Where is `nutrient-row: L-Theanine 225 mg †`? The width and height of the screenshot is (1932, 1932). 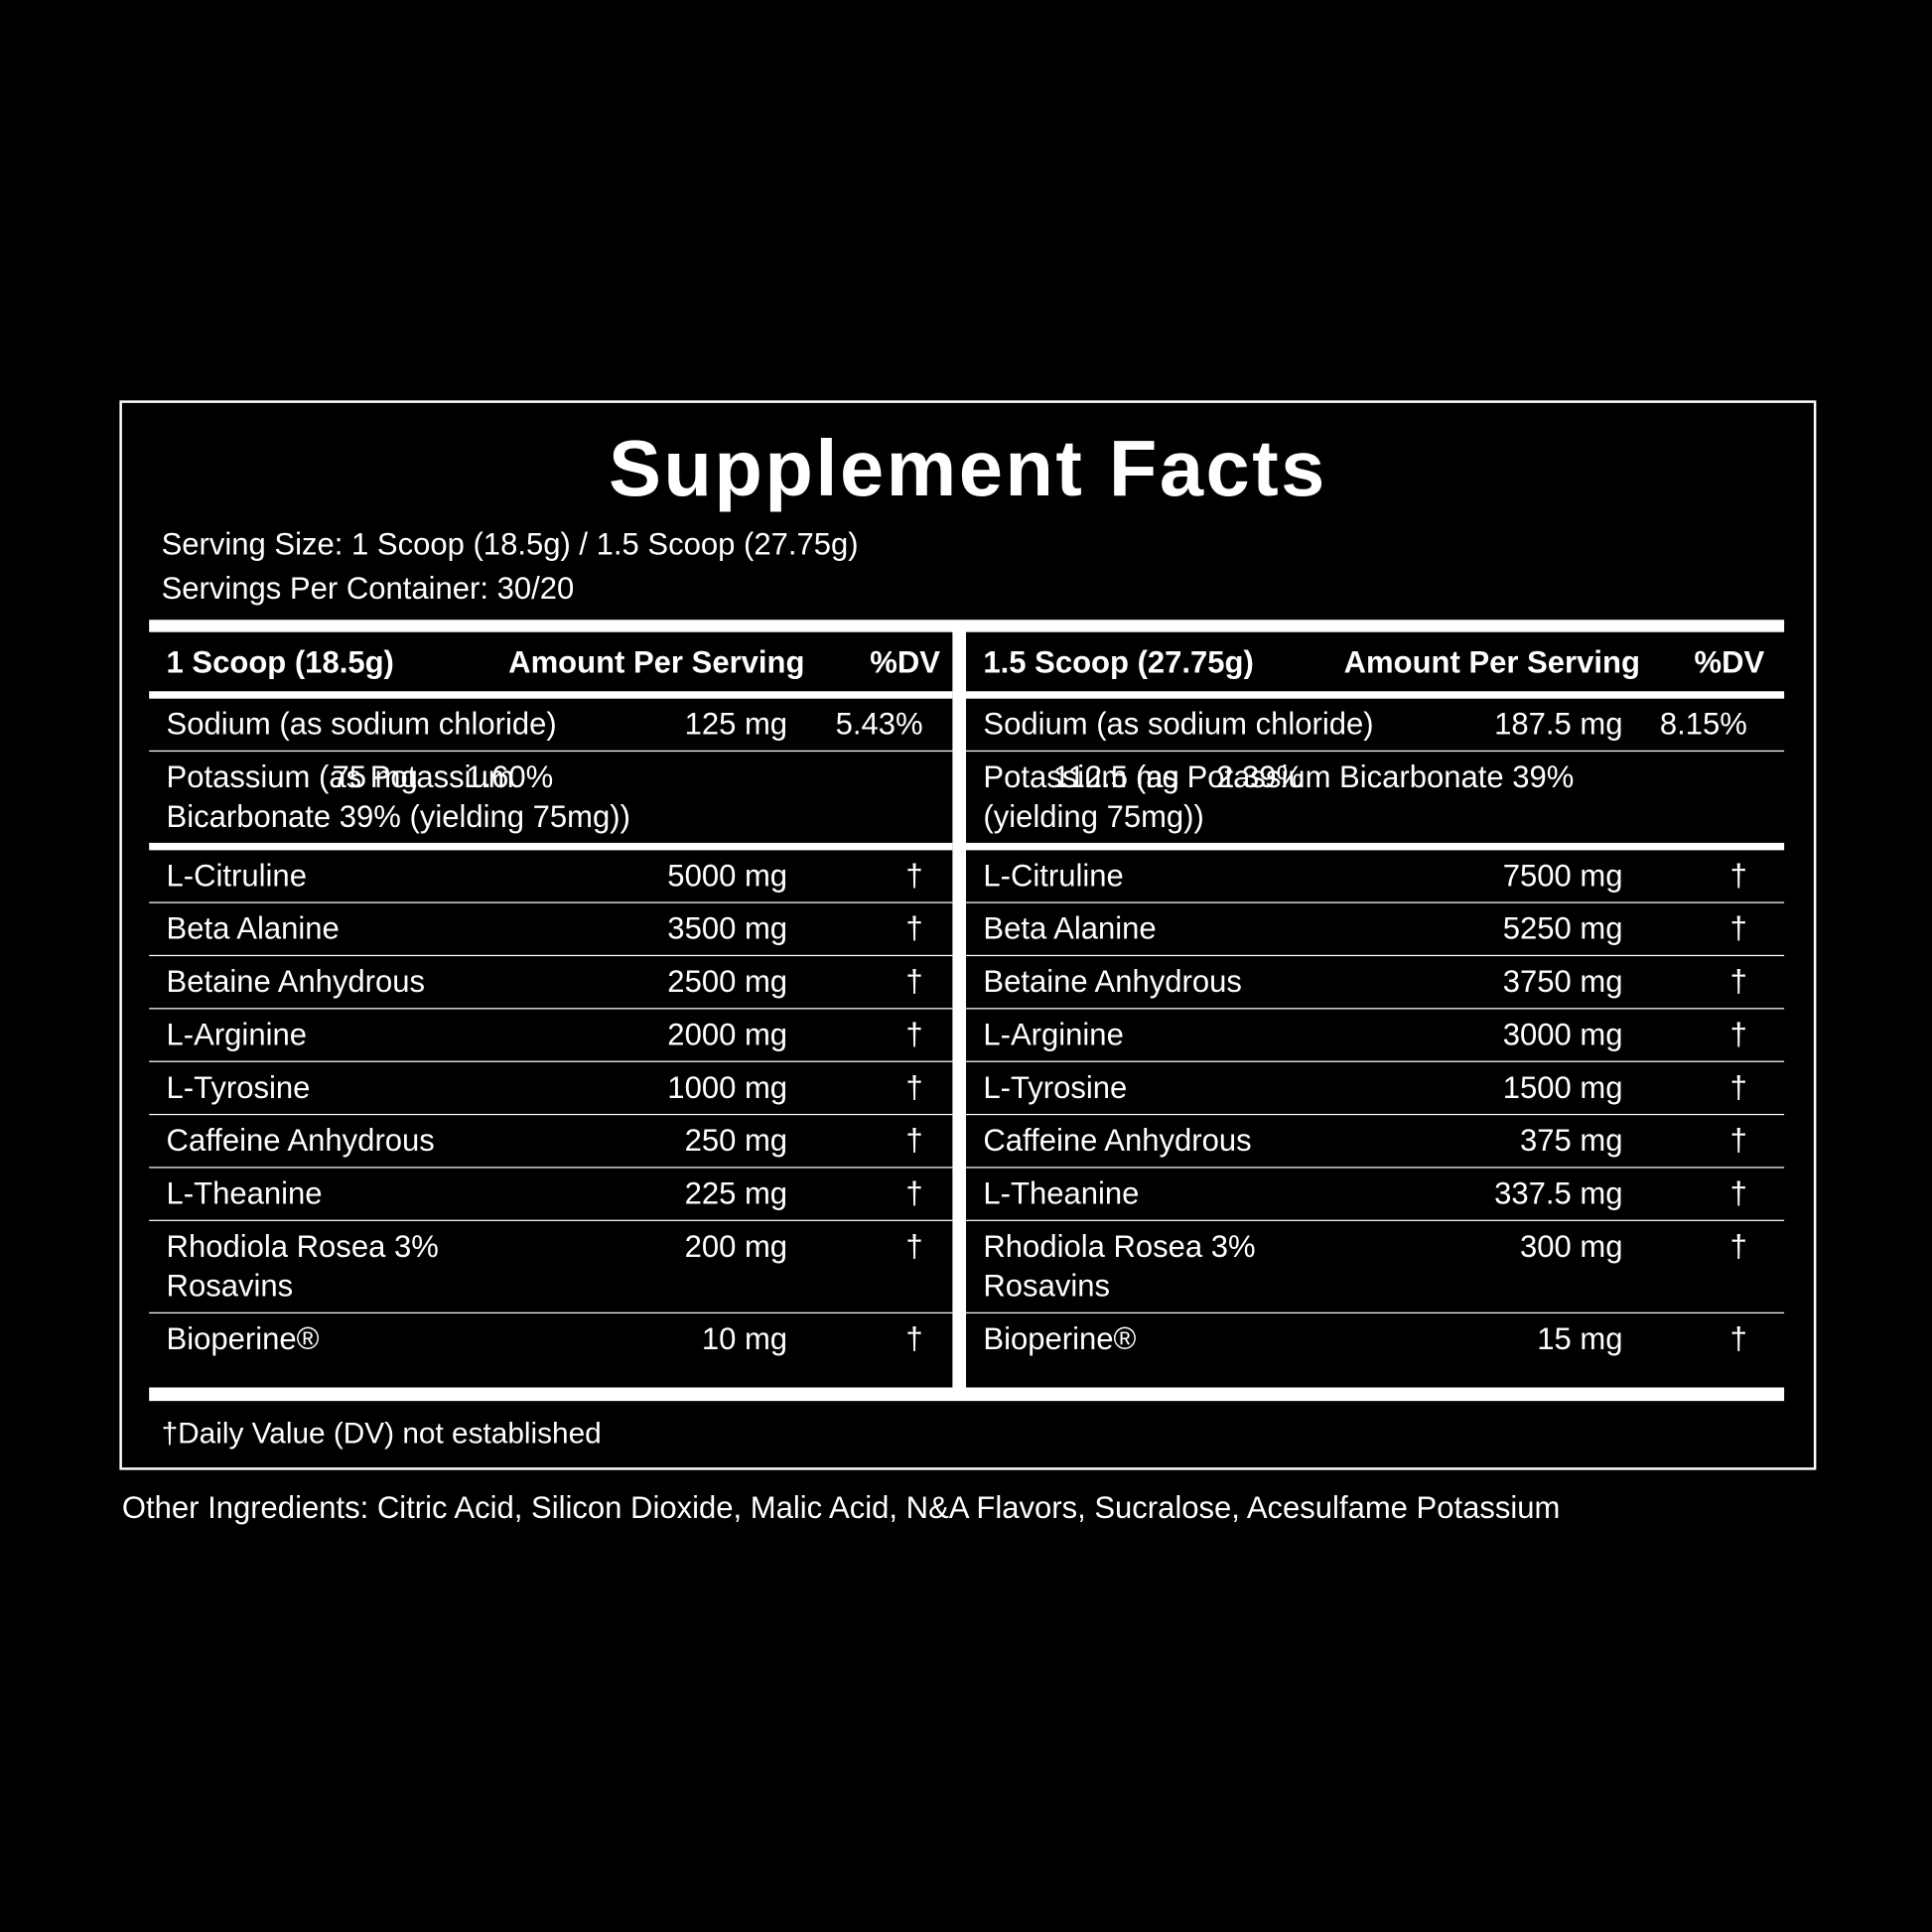
nutrient-row: L-Theanine 225 mg † is located at coordinates (551, 1195).